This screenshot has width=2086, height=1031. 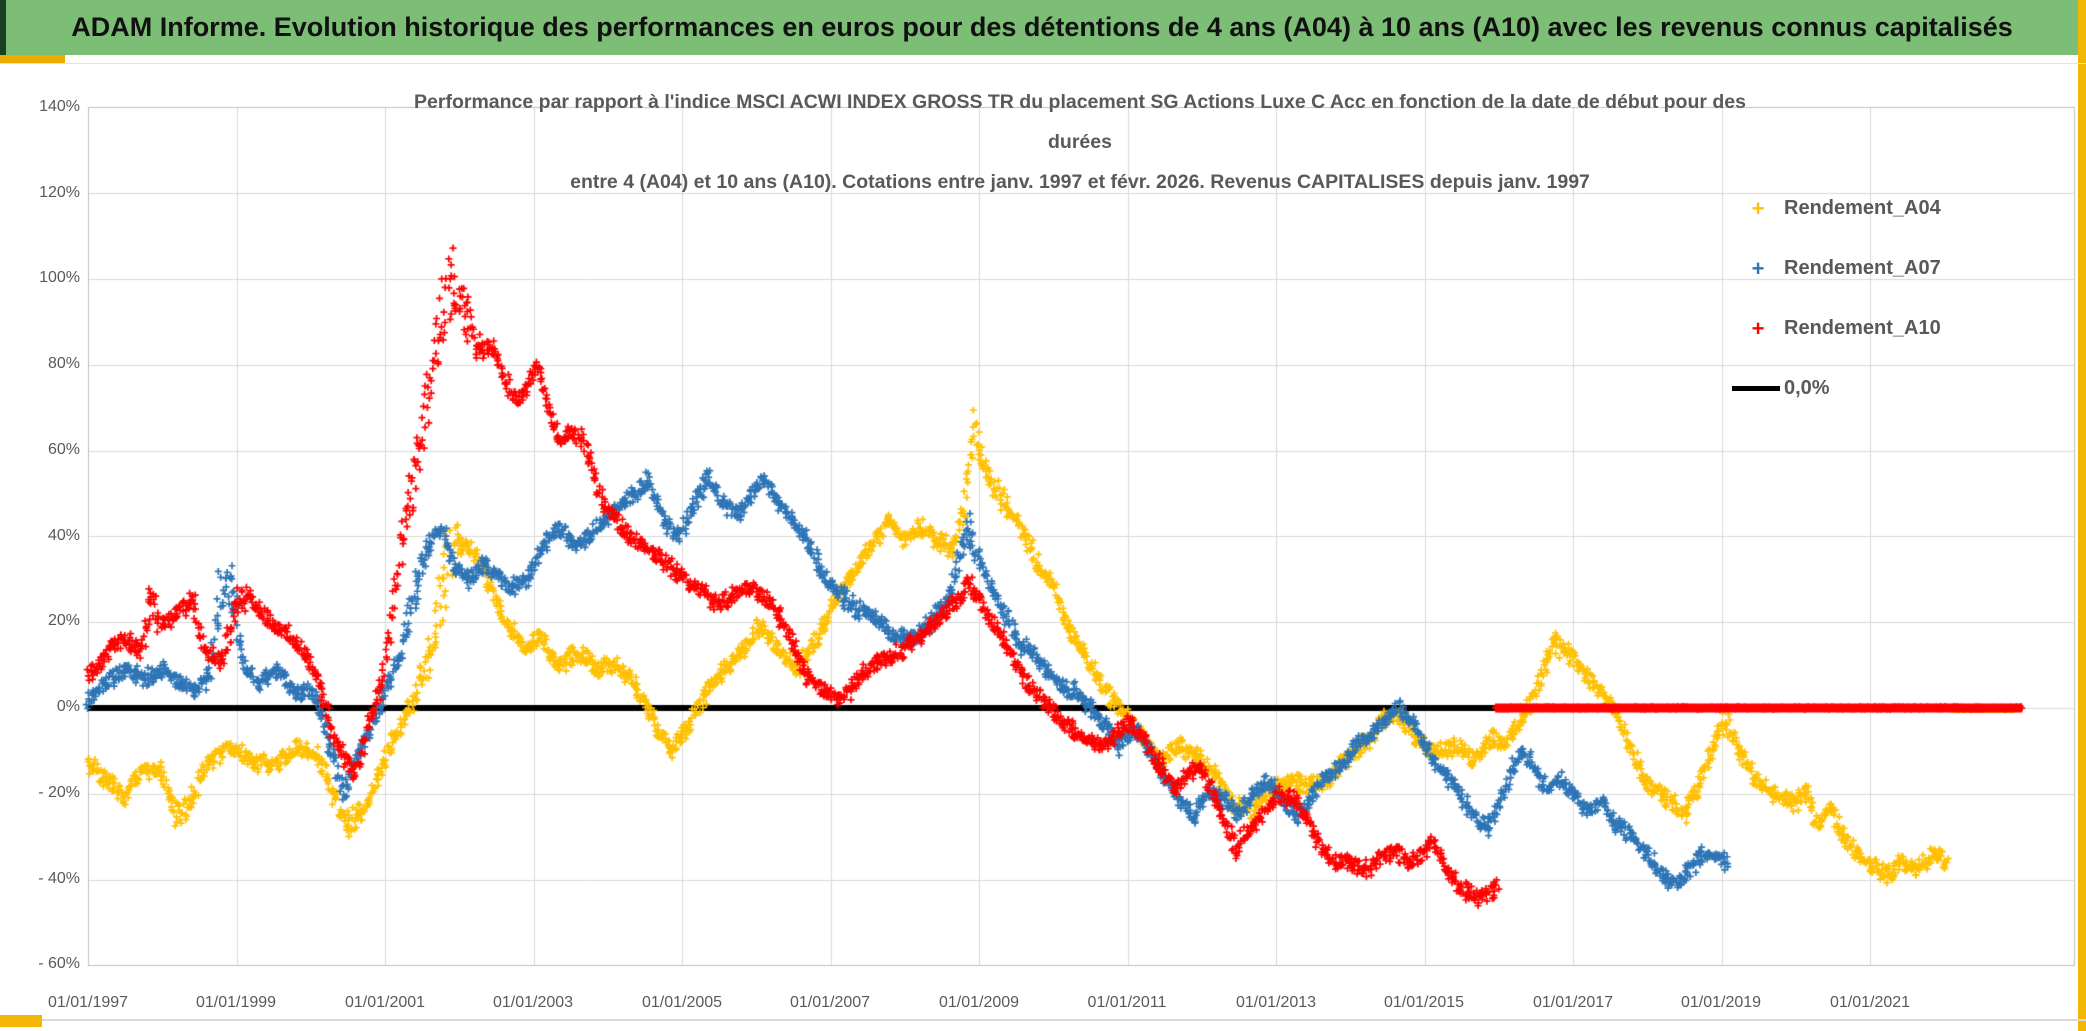 I want to click on legend-item-zero-line: 0,0%, so click(x=1836, y=388).